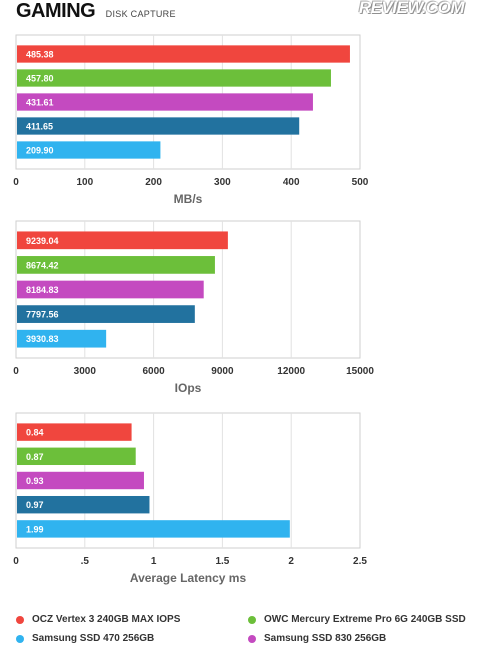  I want to click on bar-value-label: 8674.42, so click(42, 265).